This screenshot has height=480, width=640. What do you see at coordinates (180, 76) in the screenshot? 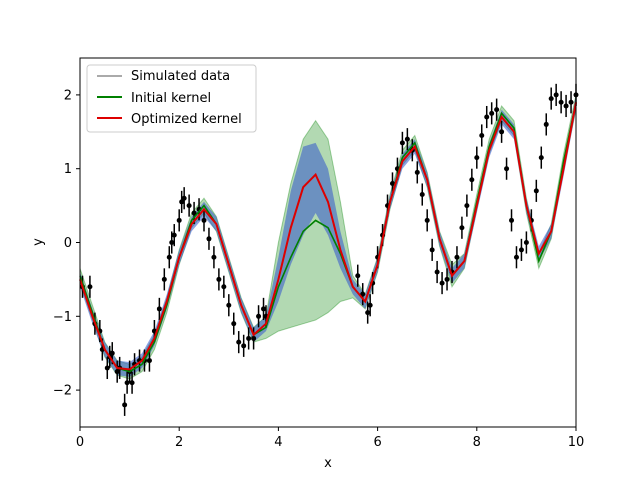
I see `legend-label-simulated-data: Simulated data` at bounding box center [180, 76].